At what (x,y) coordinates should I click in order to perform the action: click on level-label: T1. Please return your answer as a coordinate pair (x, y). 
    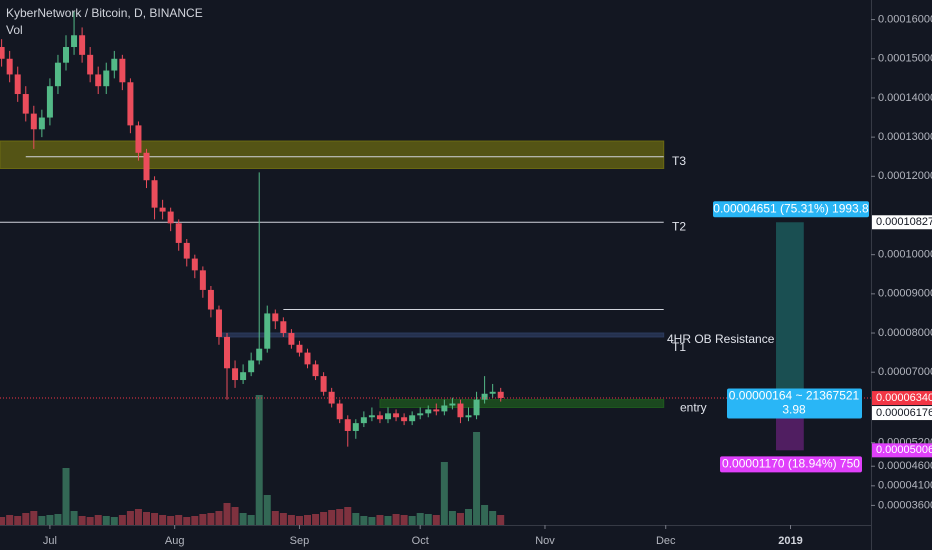
    Looking at the image, I should click on (679, 347).